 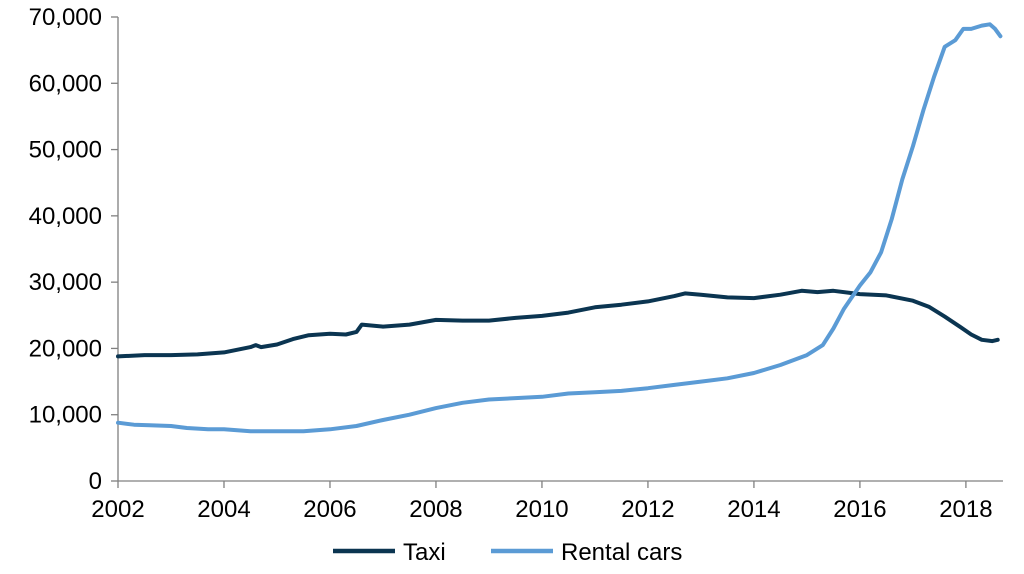 I want to click on x-tick-label: 2014, so click(x=753, y=509).